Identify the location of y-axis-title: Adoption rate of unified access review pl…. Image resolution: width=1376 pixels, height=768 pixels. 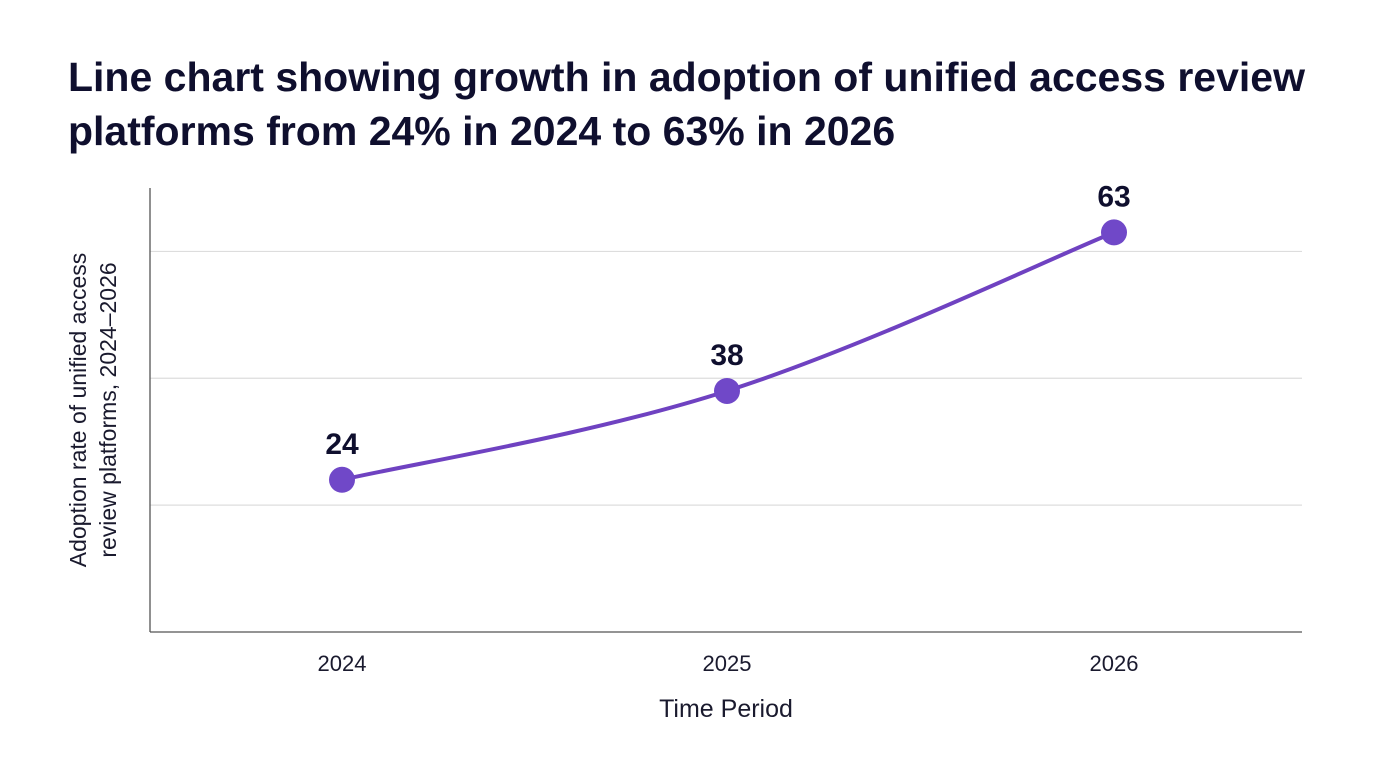
(93, 410).